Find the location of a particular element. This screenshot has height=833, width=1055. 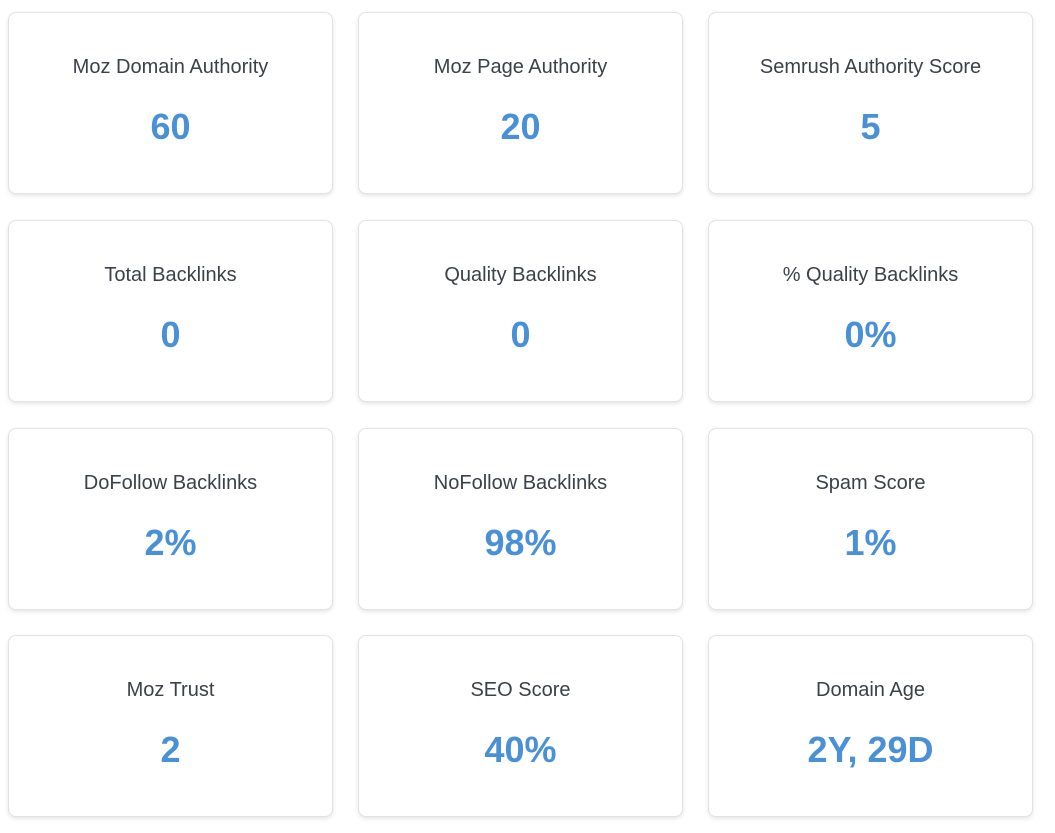

metric-label: Total Backlinks is located at coordinates (170, 275).